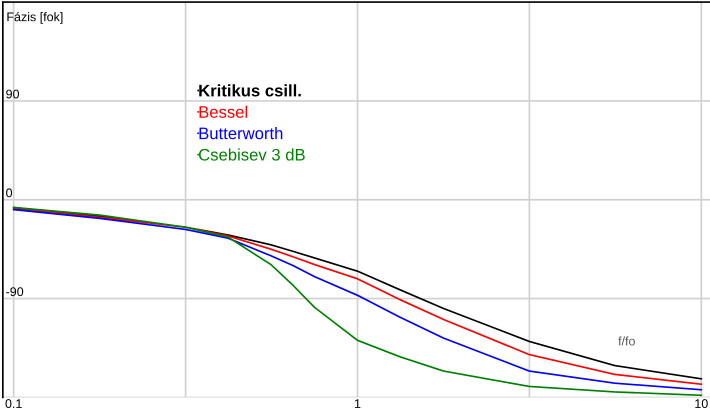 This screenshot has width=710, height=414. What do you see at coordinates (357, 403) in the screenshot?
I see `x-tick-label: 1` at bounding box center [357, 403].